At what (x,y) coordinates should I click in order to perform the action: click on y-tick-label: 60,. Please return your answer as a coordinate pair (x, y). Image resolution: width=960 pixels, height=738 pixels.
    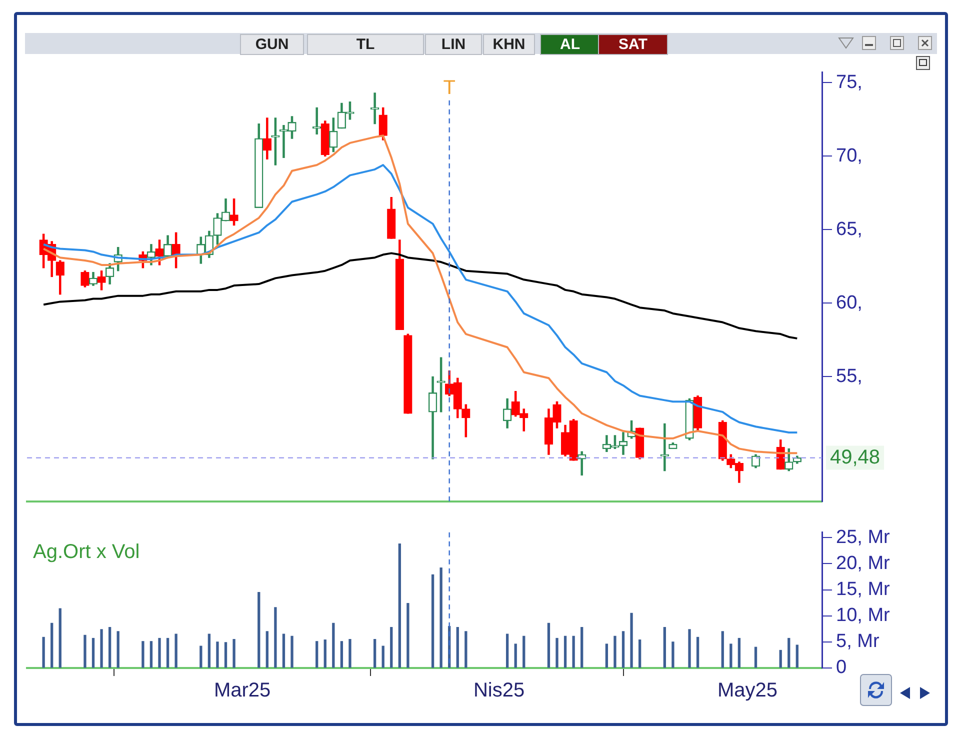
    Looking at the image, I should click on (849, 303).